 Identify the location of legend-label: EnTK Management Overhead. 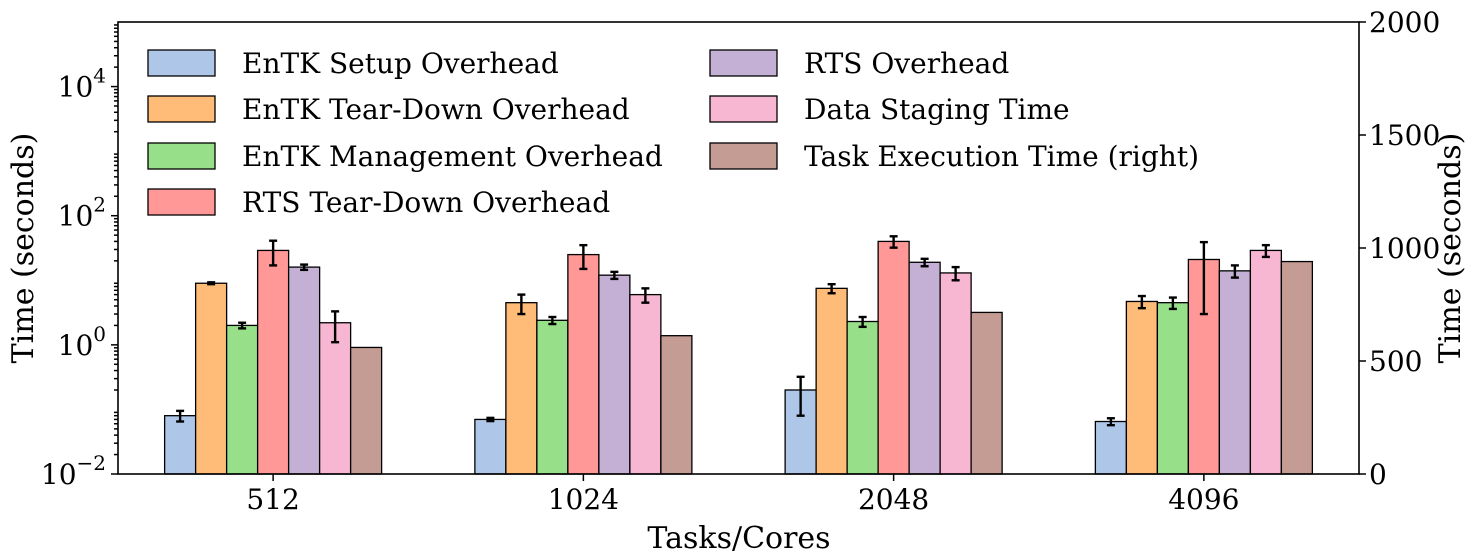
(452, 156).